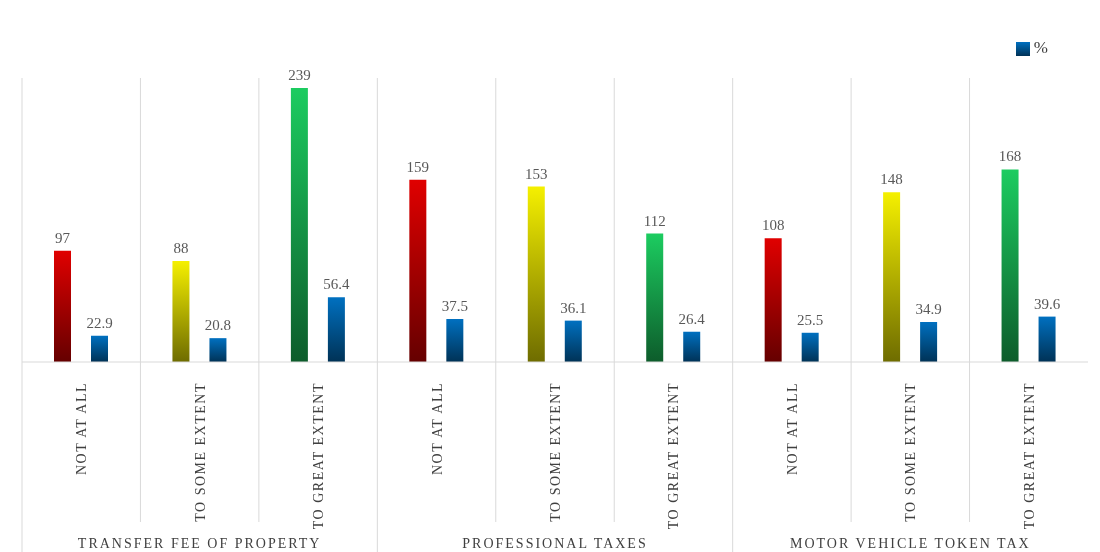 The image size is (1100, 552). What do you see at coordinates (928, 308) in the screenshot?
I see `data-label: 34.9` at bounding box center [928, 308].